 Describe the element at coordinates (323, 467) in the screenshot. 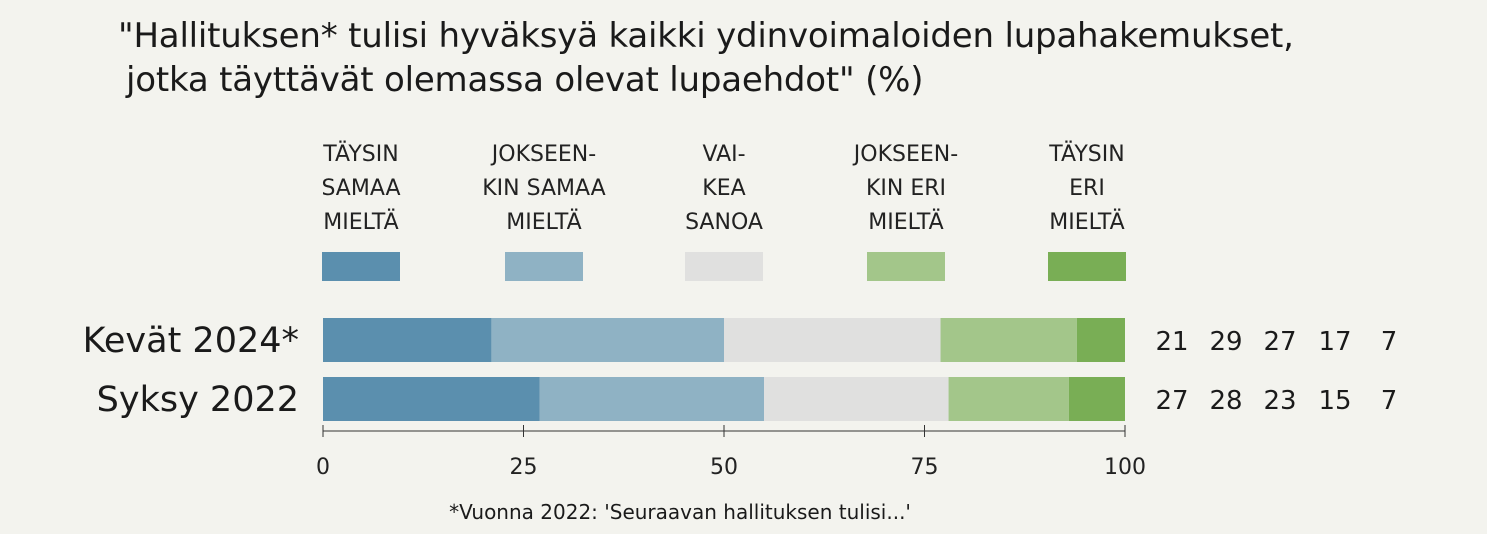

I see `x-tick-label: 0` at that location.